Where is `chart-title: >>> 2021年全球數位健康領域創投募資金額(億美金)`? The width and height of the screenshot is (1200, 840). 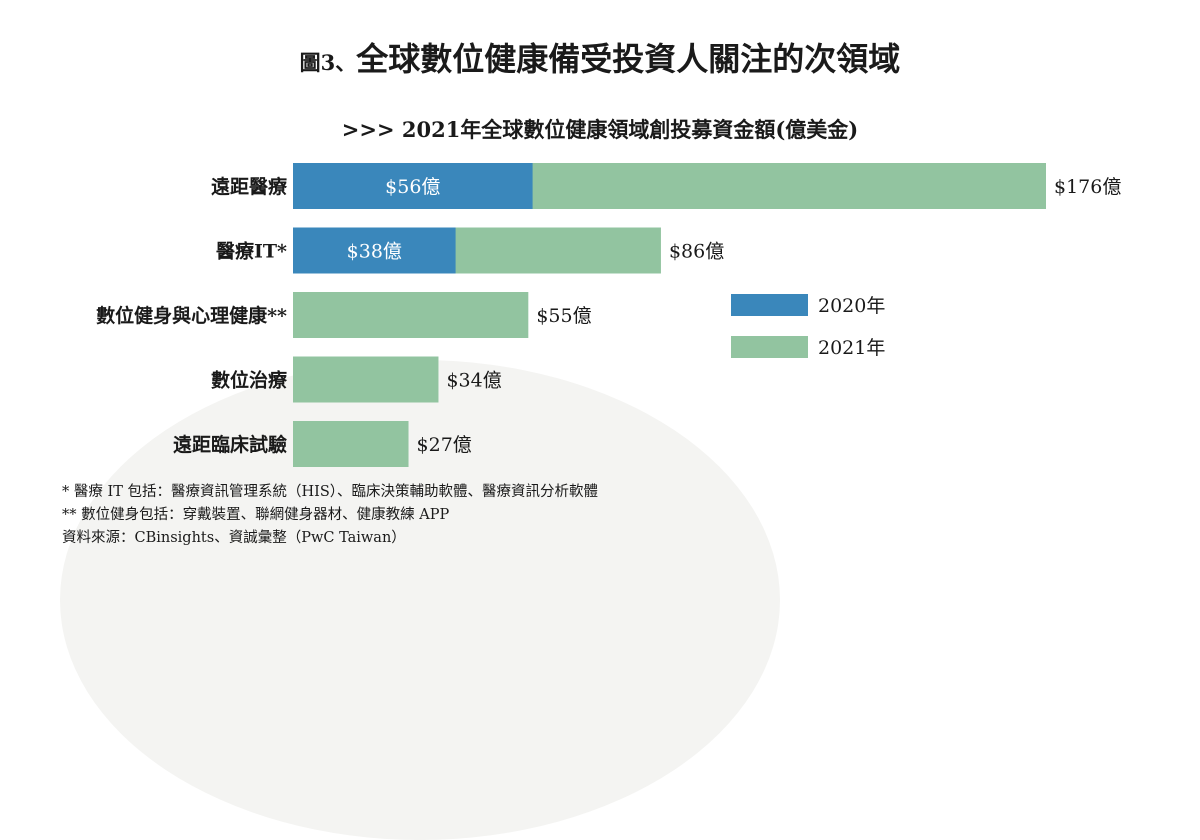 chart-title: >>> 2021年全球數位健康領域創投募資金額(億美金) is located at coordinates (600, 129).